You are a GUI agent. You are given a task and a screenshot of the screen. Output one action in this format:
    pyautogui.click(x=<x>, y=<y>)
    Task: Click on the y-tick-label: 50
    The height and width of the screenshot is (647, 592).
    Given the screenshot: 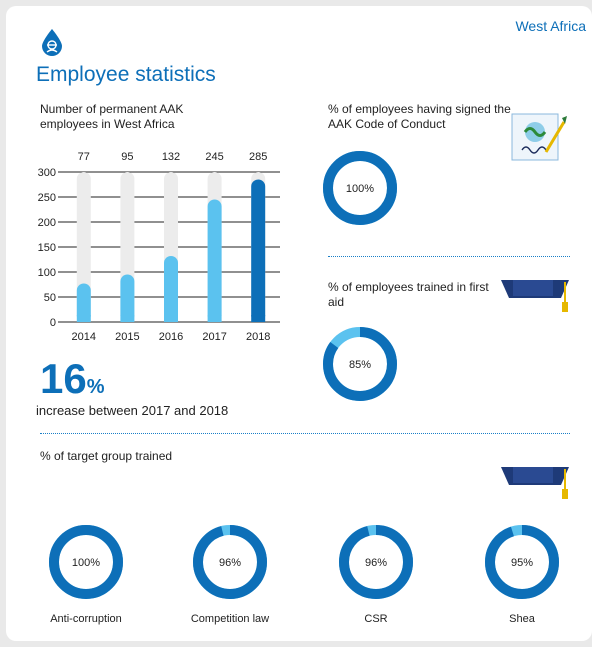 What is the action you would take?
    pyautogui.click(x=50, y=298)
    